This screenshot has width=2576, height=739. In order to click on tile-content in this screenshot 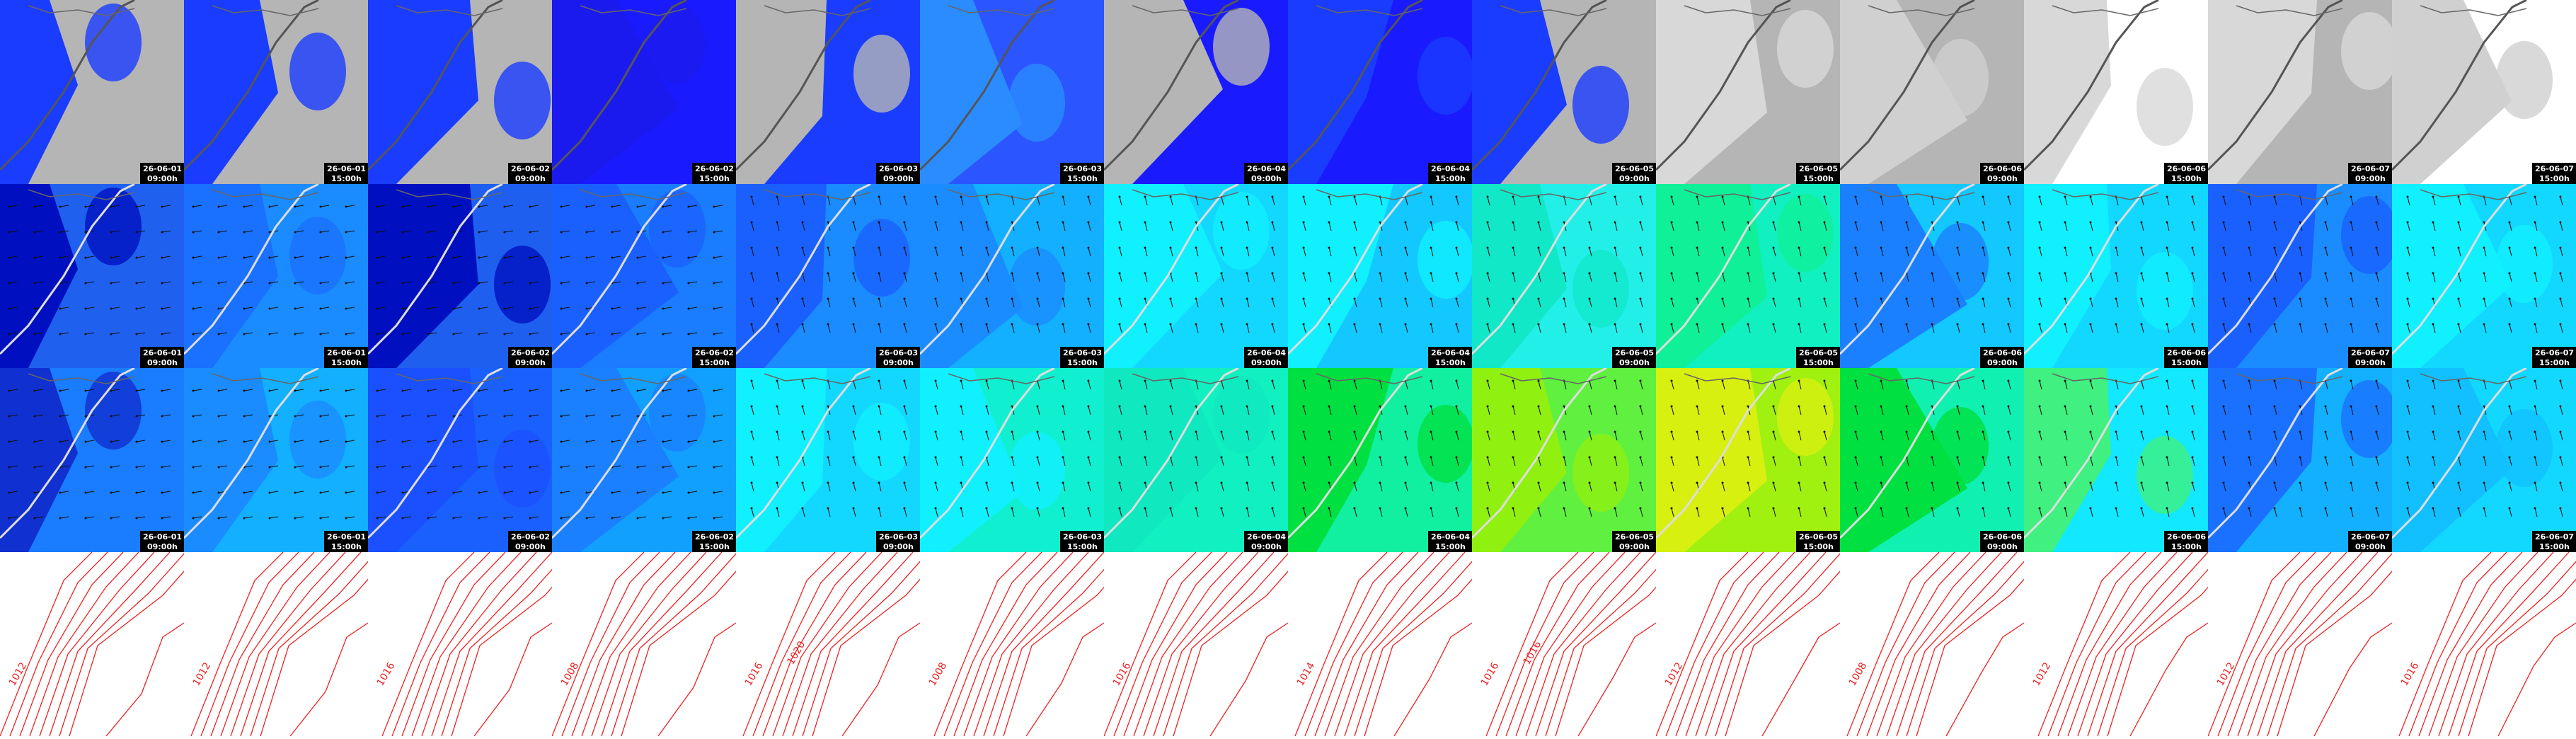, I will do `click(92, 276)`.